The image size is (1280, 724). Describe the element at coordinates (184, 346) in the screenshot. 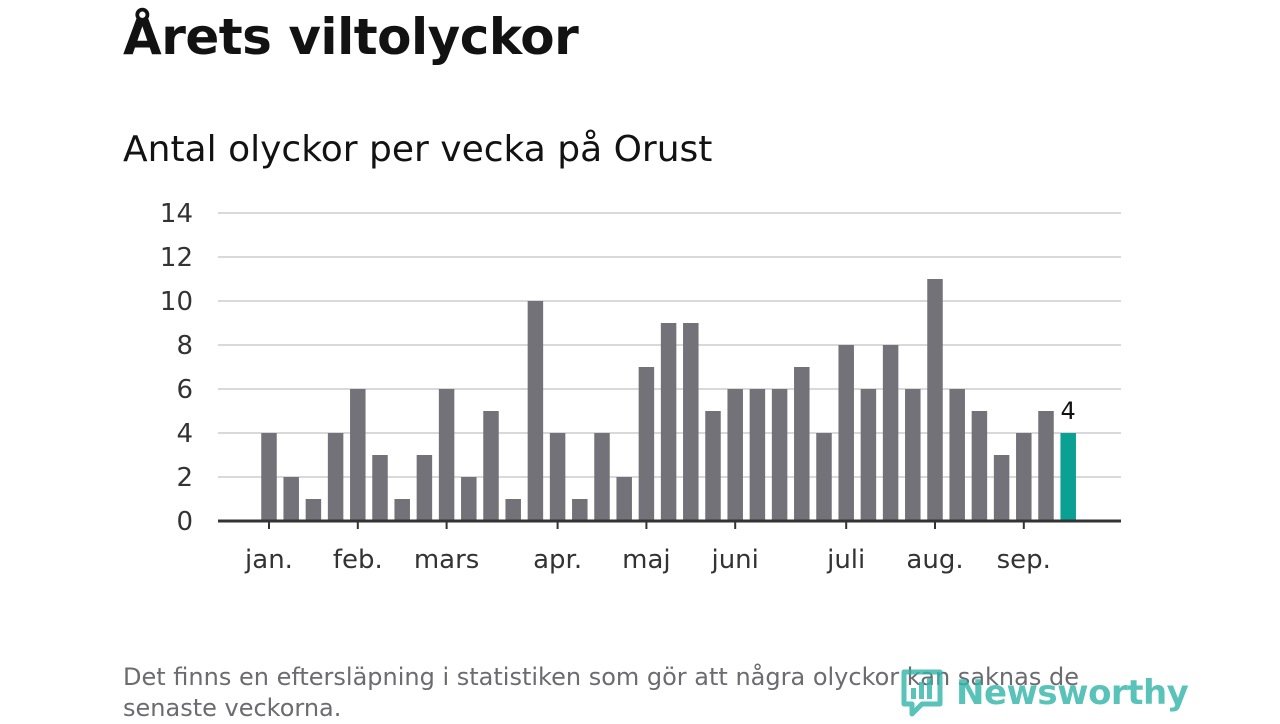

I see `y-tick-label: 8` at that location.